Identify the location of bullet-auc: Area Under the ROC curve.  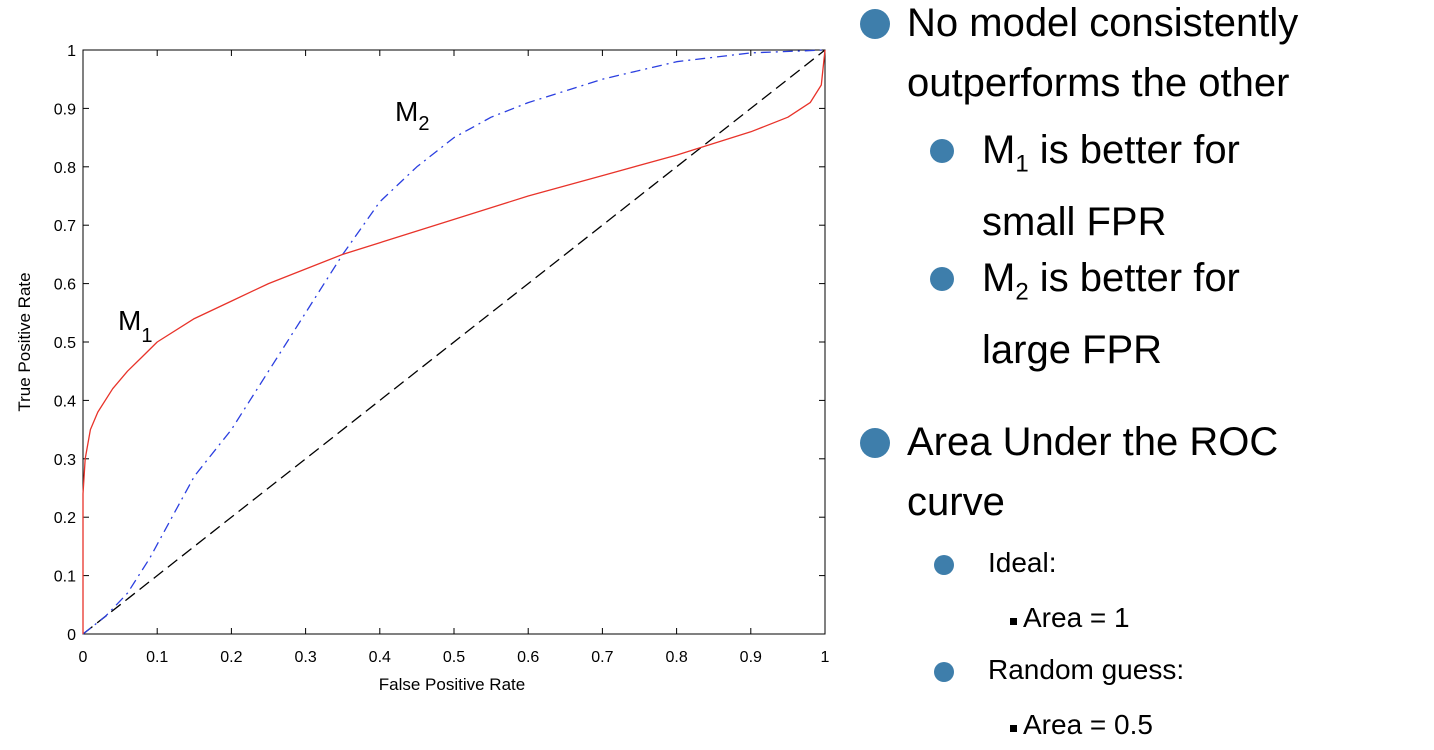
(1118, 472).